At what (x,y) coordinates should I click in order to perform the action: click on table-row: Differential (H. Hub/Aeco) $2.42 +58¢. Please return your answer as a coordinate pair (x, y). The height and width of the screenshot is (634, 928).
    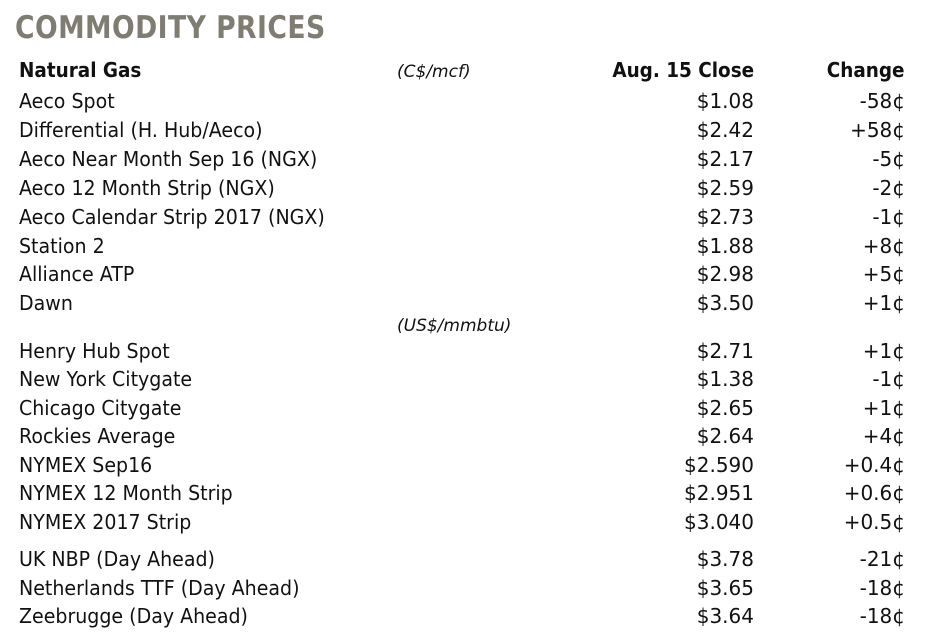
    Looking at the image, I should click on (464, 130).